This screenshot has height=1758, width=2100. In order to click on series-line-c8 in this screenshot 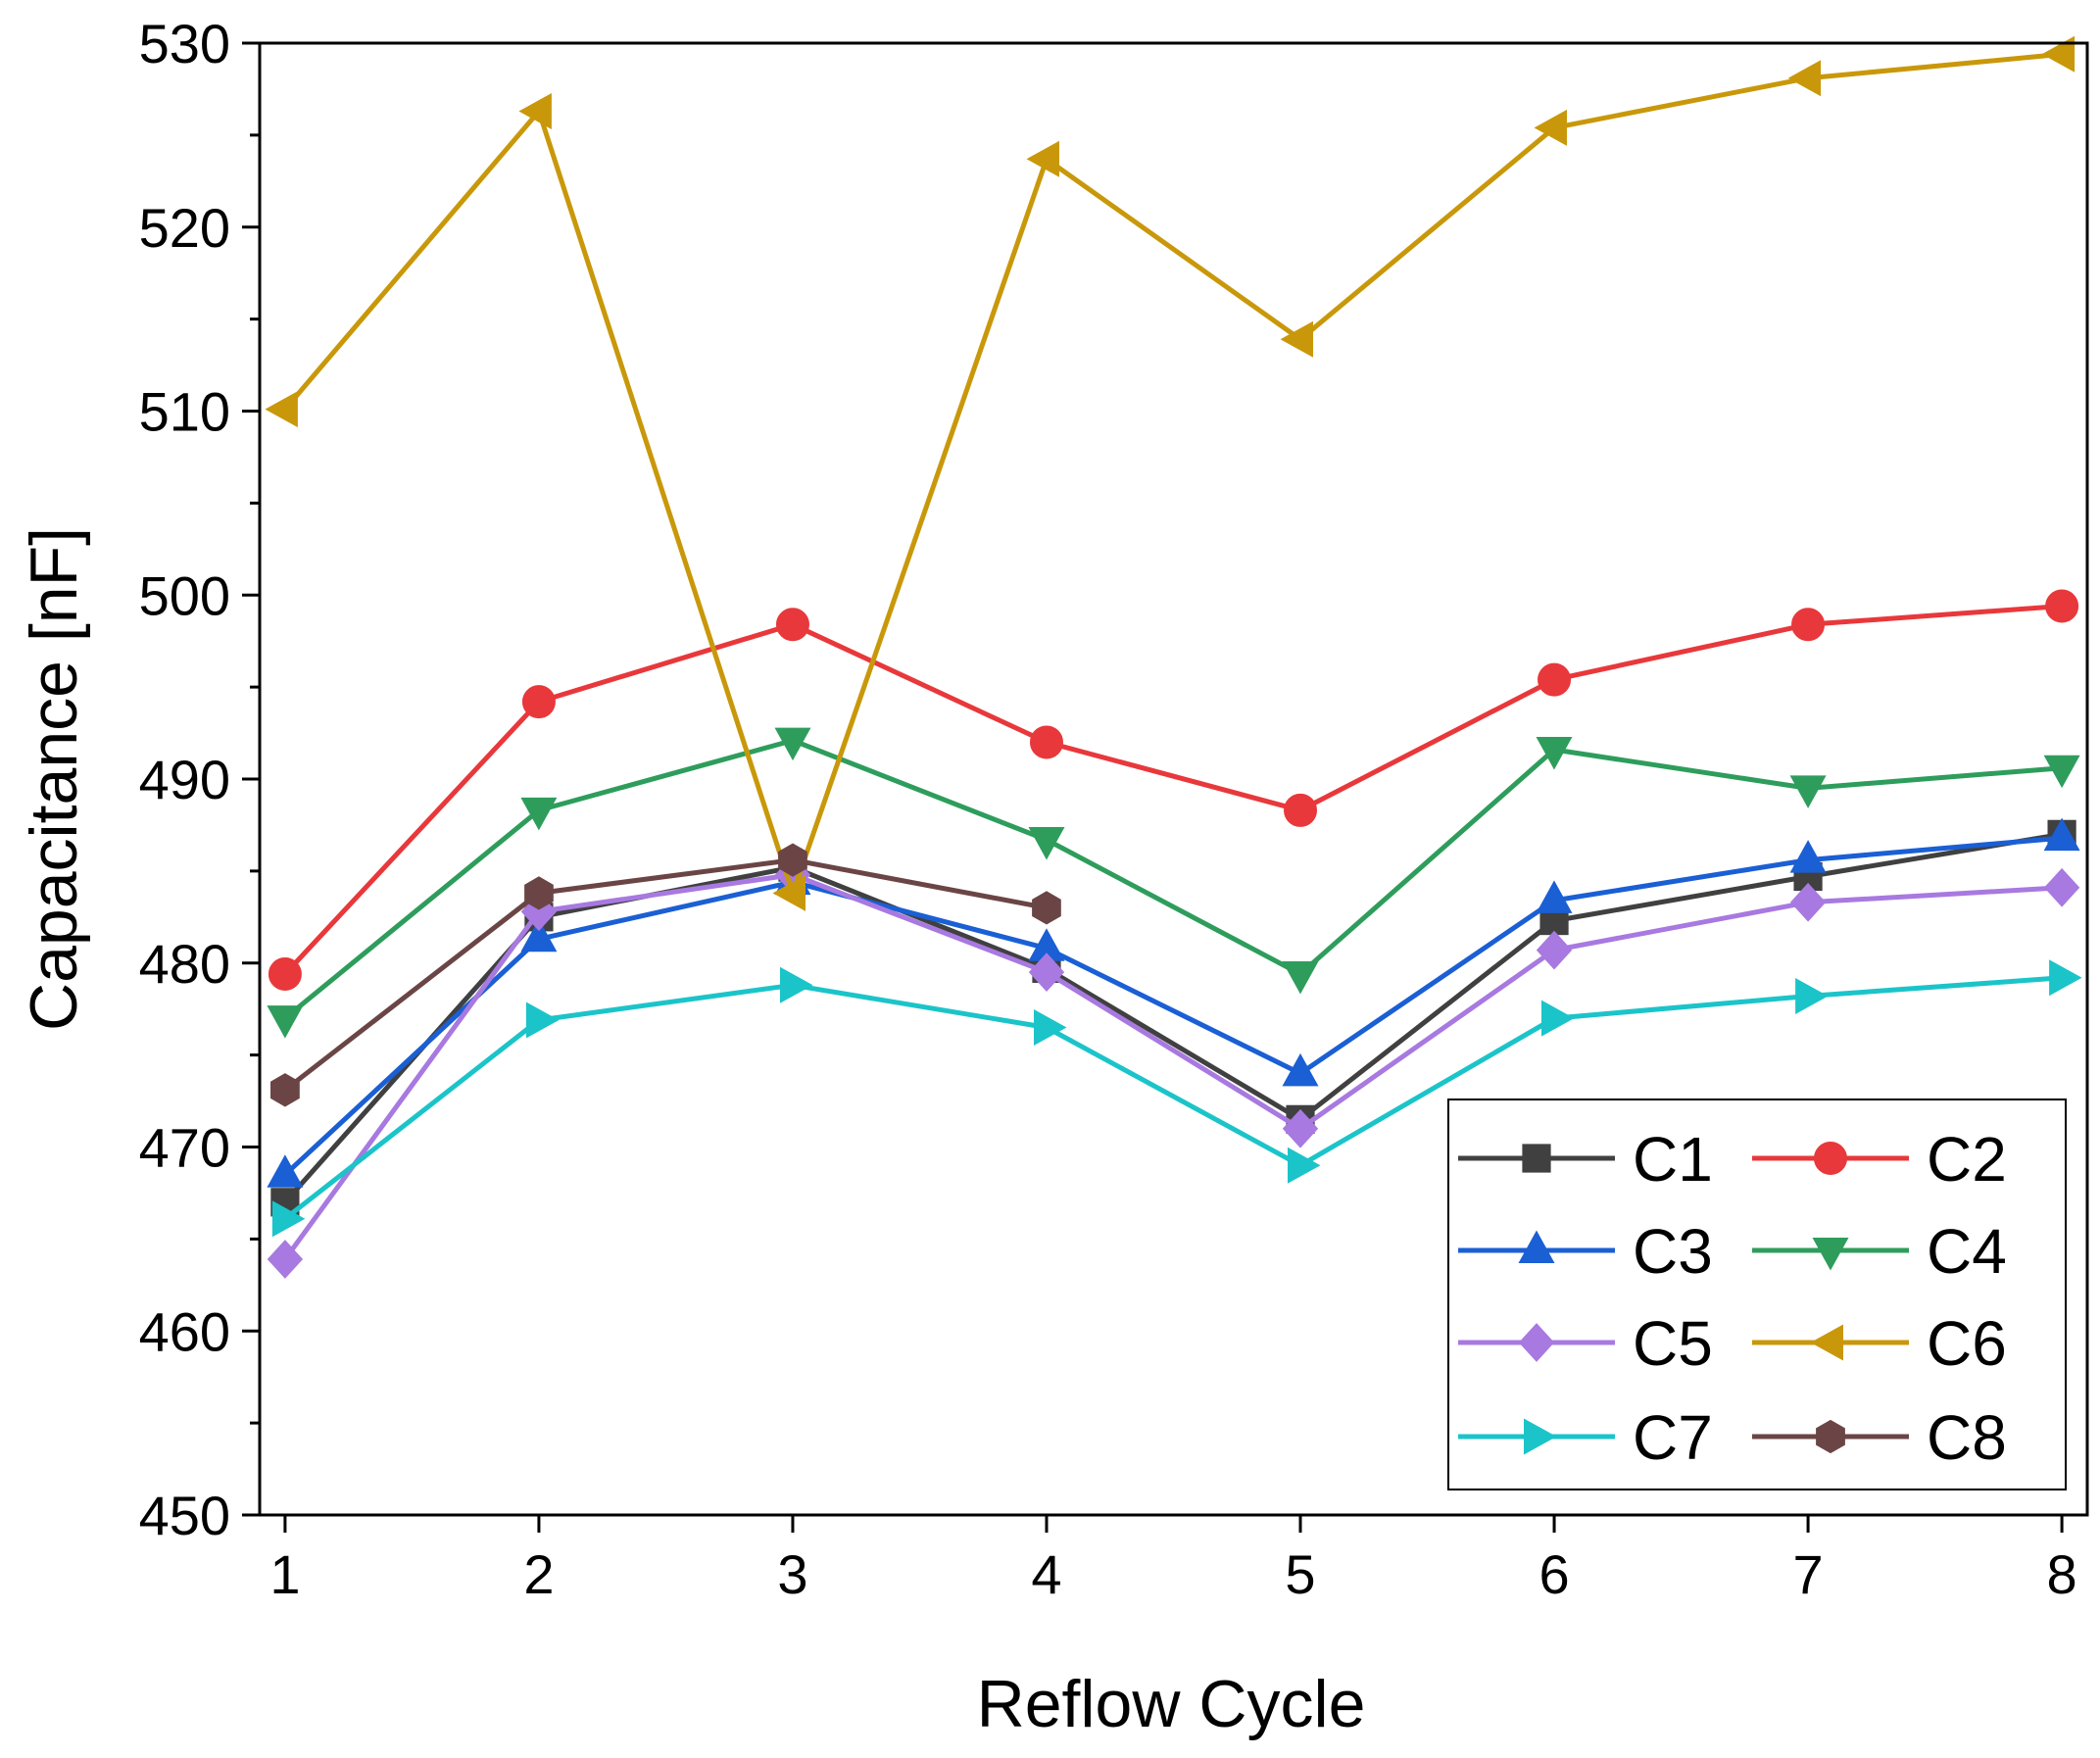, I will do `click(666, 975)`.